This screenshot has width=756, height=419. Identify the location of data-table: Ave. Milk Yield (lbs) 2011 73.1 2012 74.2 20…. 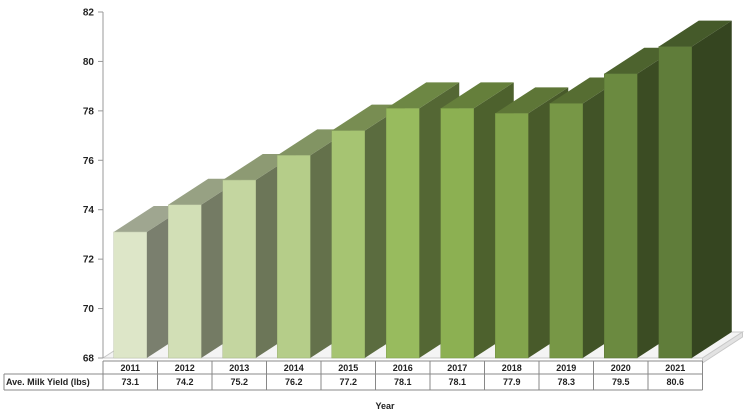
(353, 375).